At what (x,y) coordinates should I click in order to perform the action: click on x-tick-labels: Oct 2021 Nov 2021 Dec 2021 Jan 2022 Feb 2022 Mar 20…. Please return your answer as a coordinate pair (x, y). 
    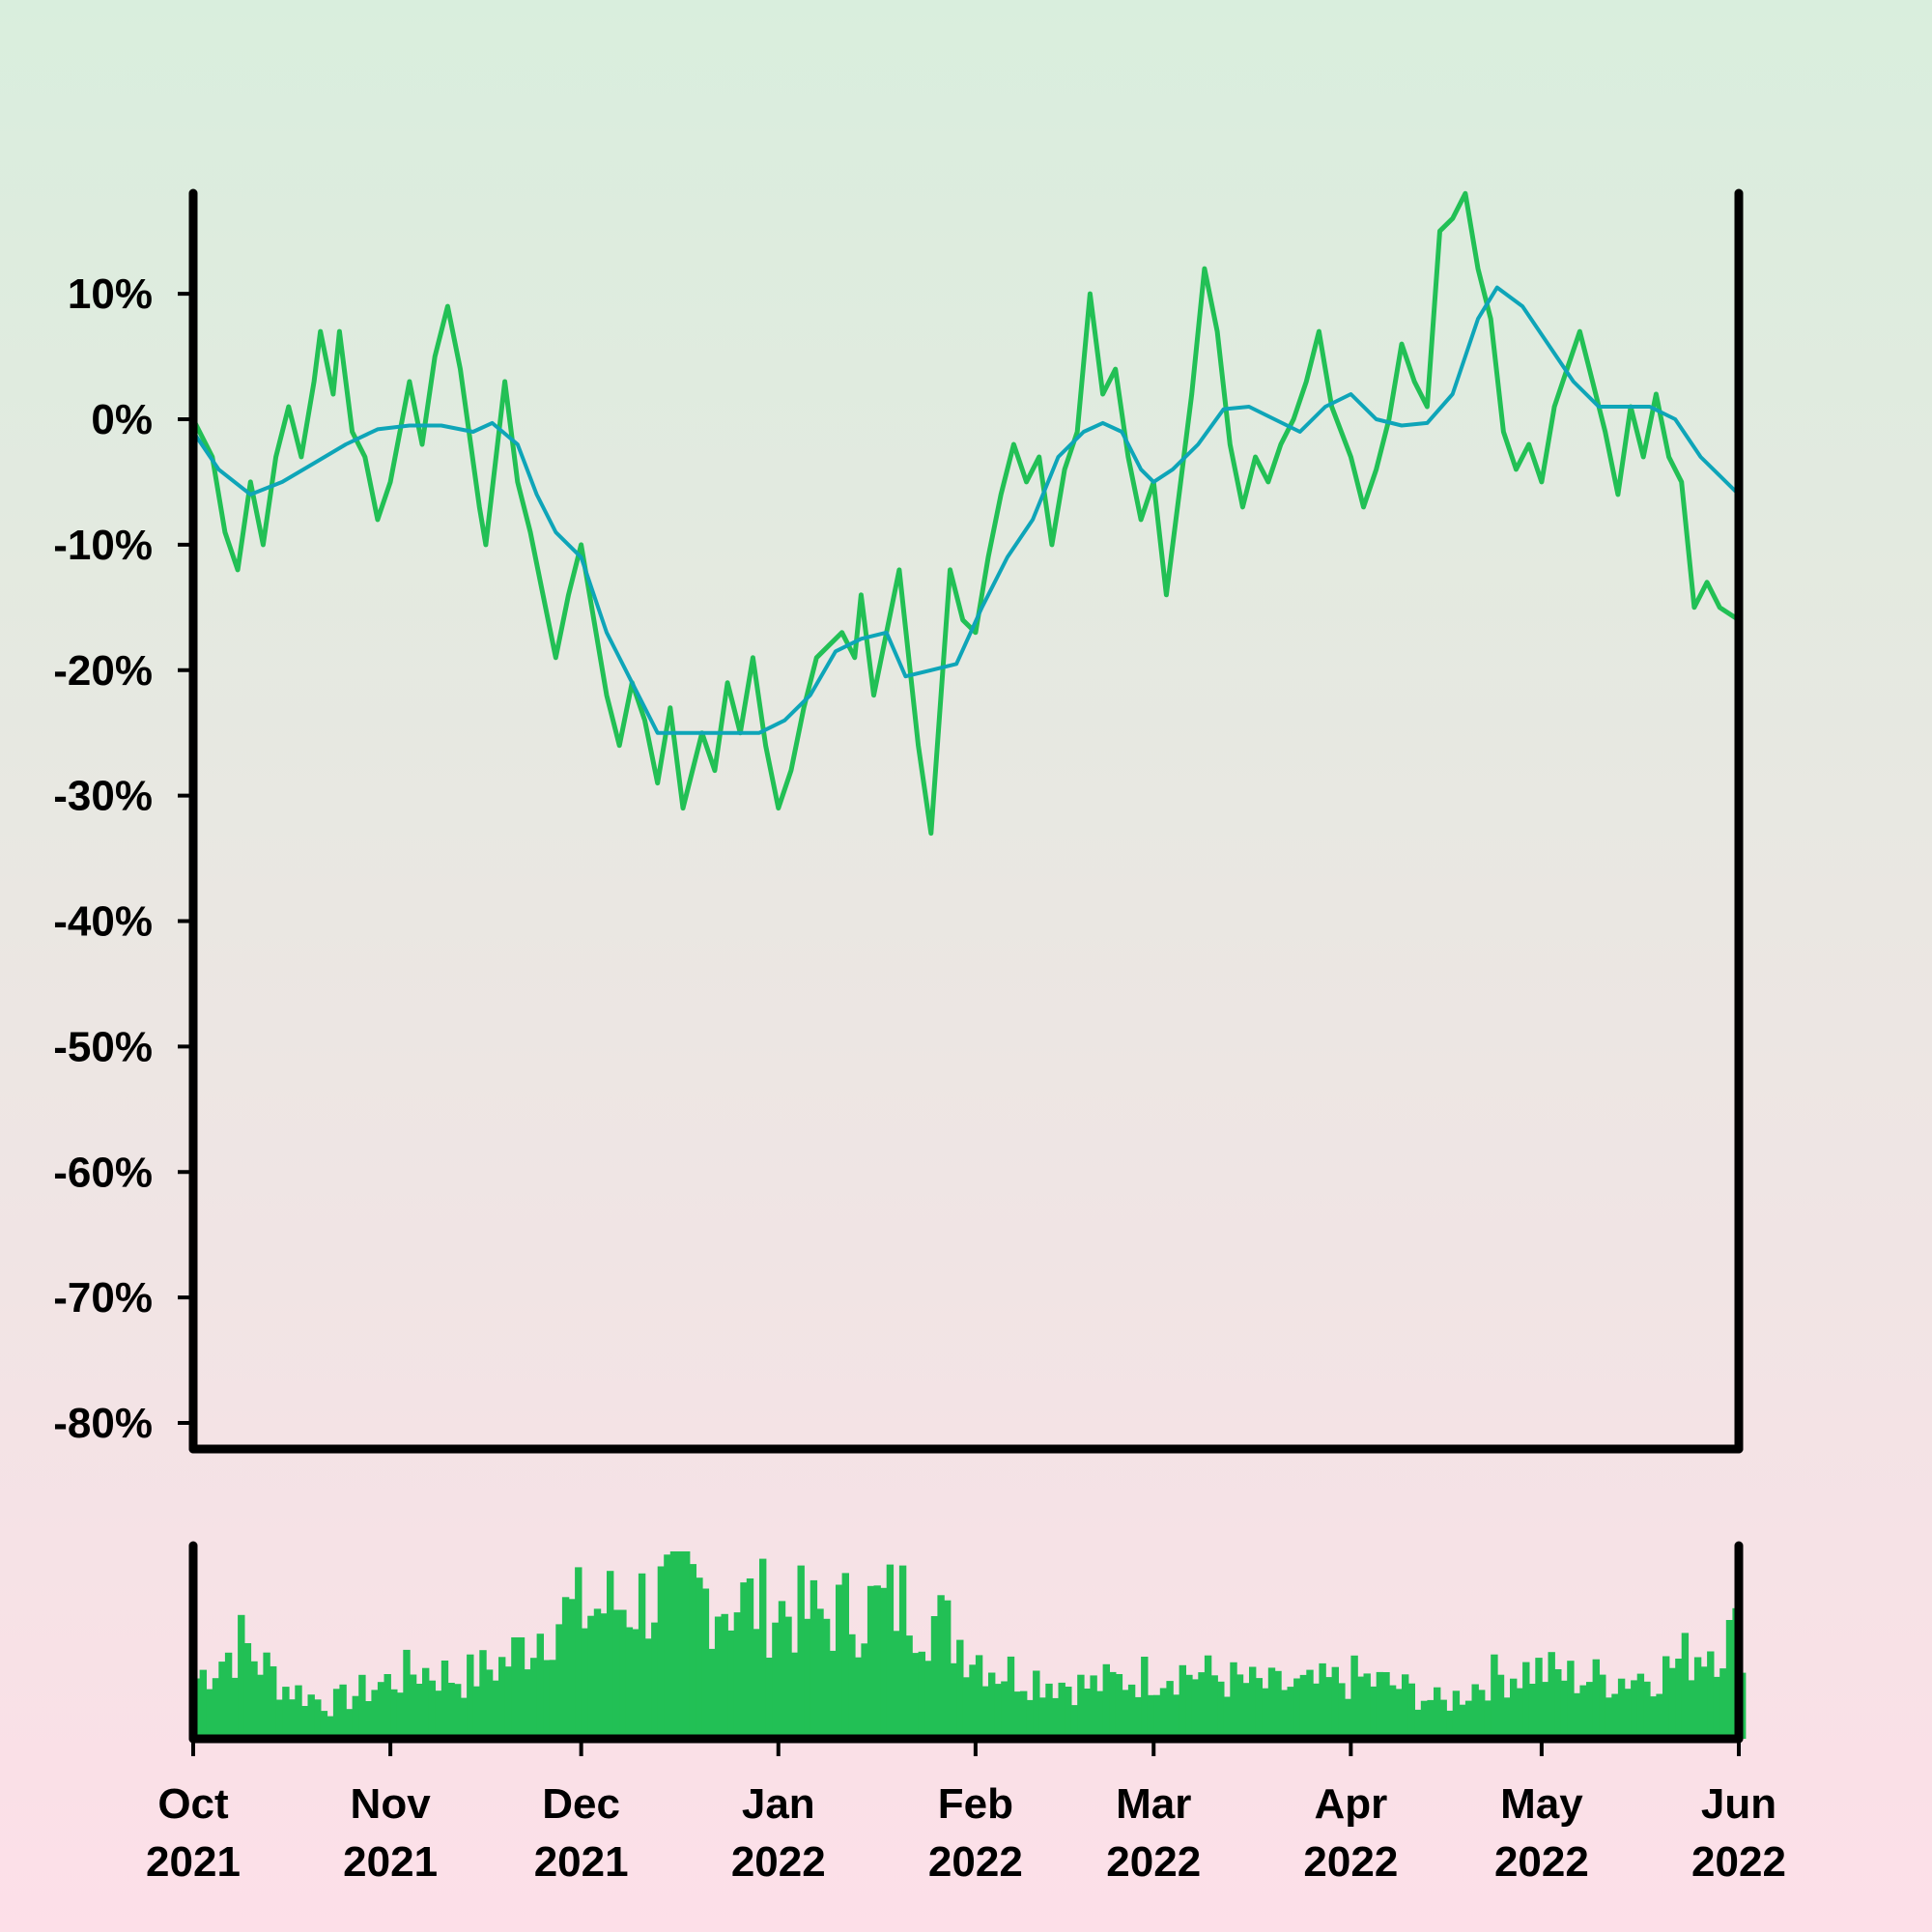
    Looking at the image, I should click on (966, 1833).